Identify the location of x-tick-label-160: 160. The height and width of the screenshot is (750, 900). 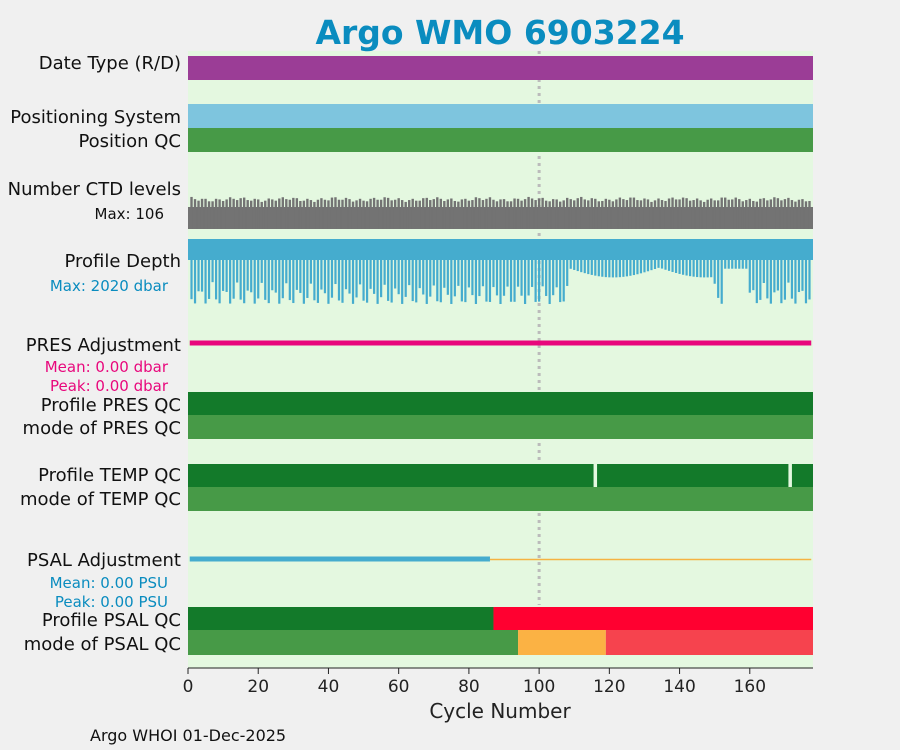
(750, 687).